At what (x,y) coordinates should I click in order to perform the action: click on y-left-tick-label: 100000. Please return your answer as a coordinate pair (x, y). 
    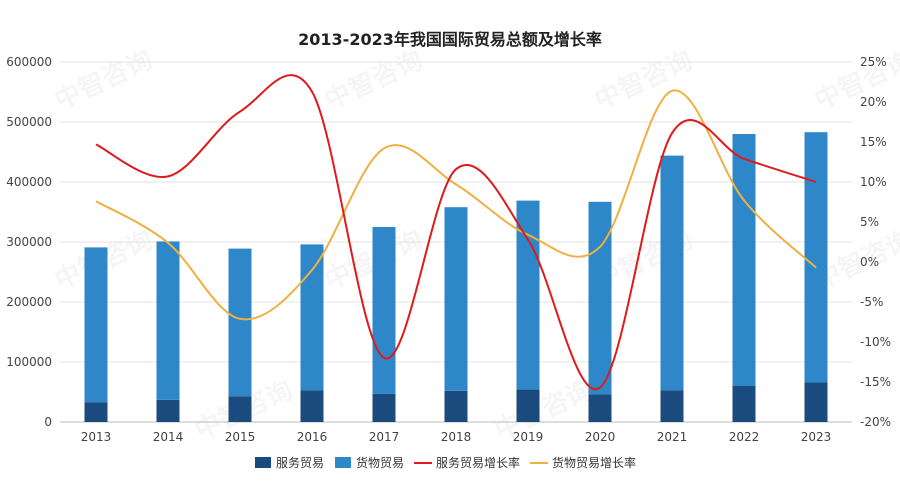
    Looking at the image, I should click on (29, 362).